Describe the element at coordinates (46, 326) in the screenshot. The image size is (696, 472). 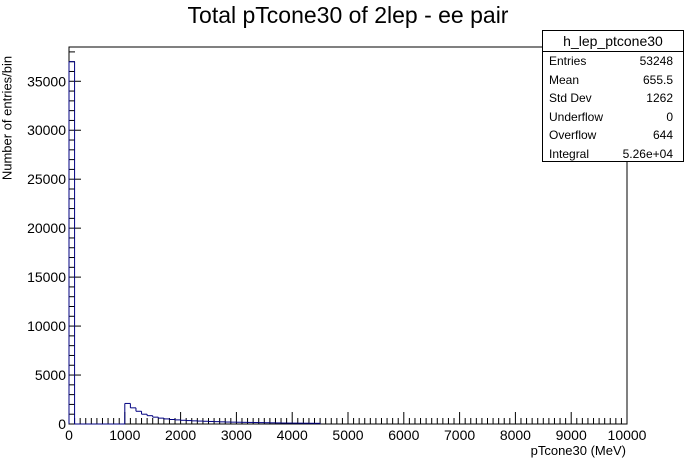
I see `y-tick-label: 10000` at that location.